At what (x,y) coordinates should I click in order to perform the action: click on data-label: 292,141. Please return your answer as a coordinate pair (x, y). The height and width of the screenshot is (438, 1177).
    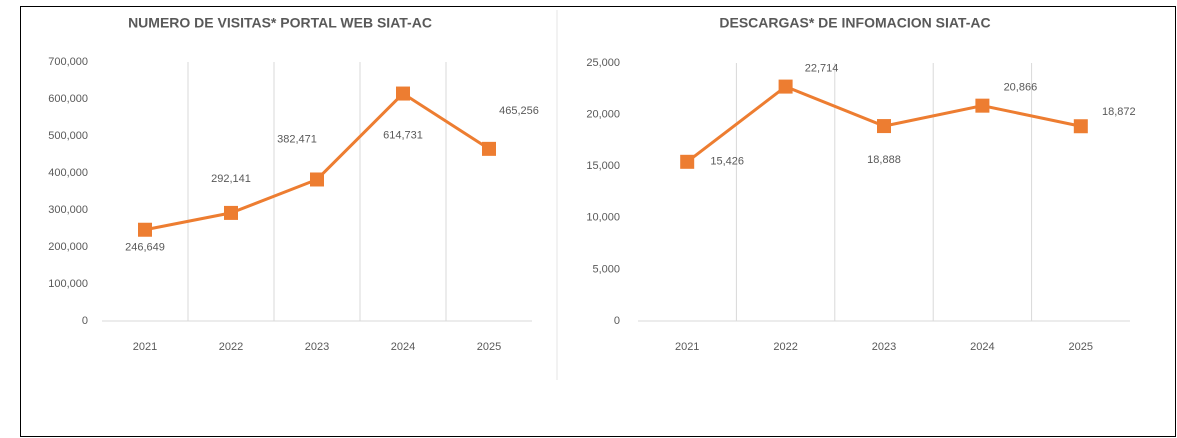
    Looking at the image, I should click on (231, 179).